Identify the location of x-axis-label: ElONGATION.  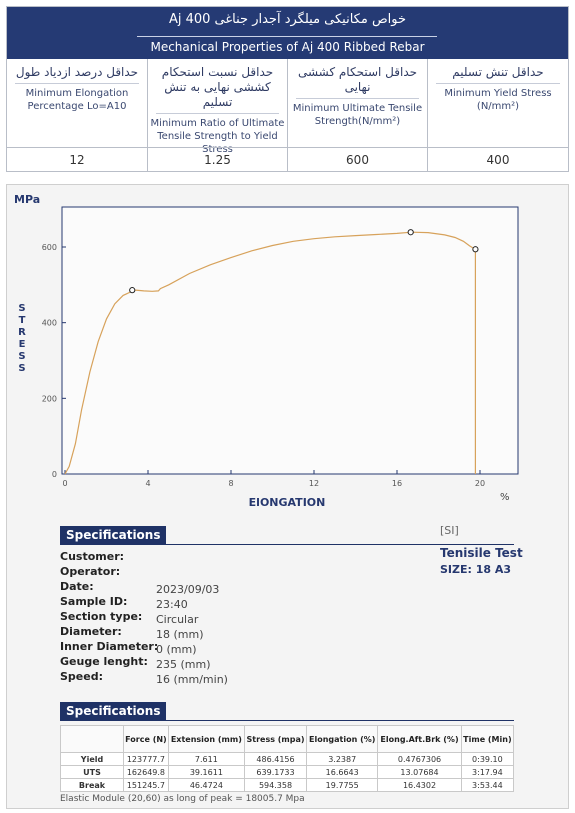
(287, 502).